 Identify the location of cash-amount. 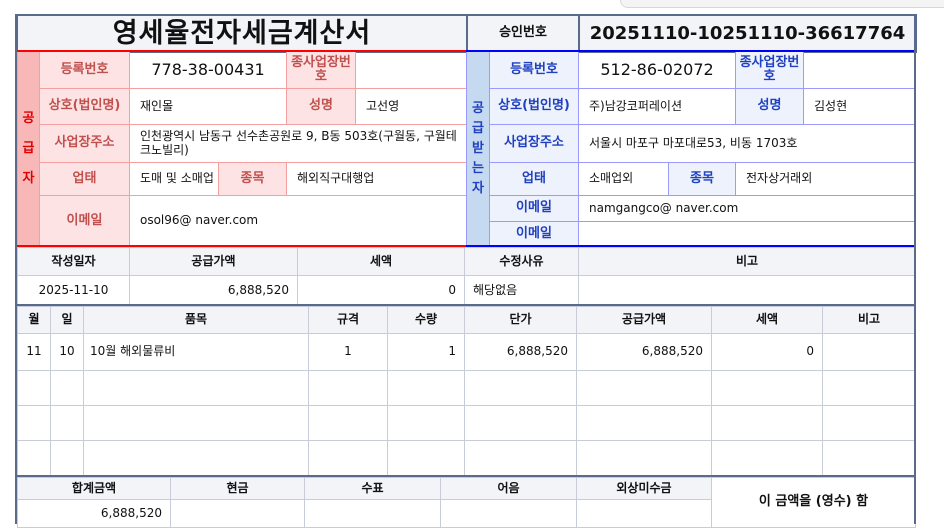
(237, 513).